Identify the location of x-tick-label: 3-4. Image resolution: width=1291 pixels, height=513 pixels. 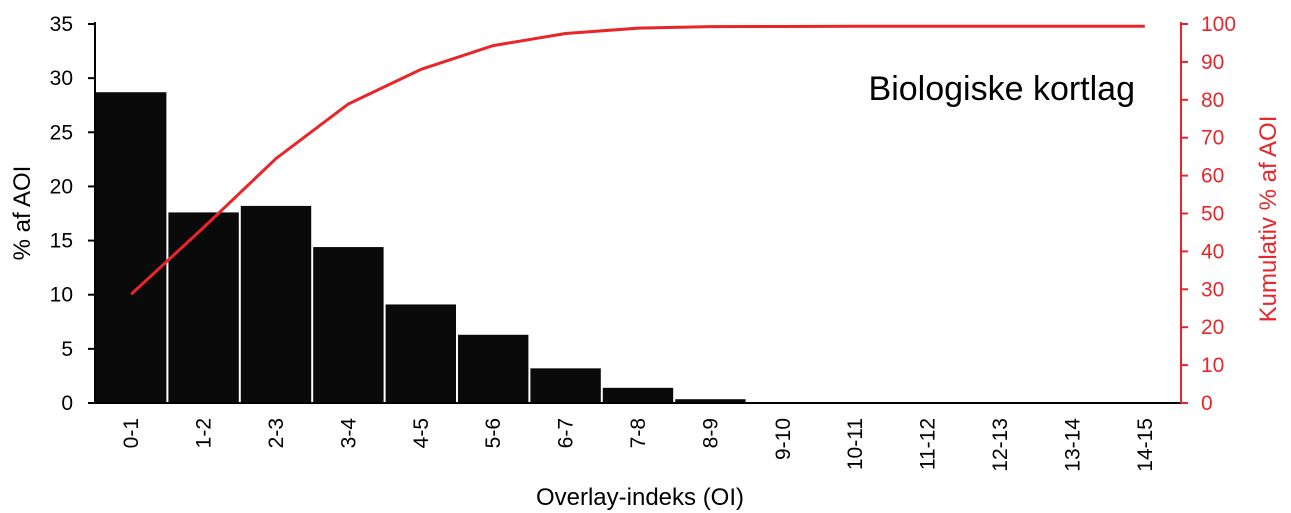
(348, 433).